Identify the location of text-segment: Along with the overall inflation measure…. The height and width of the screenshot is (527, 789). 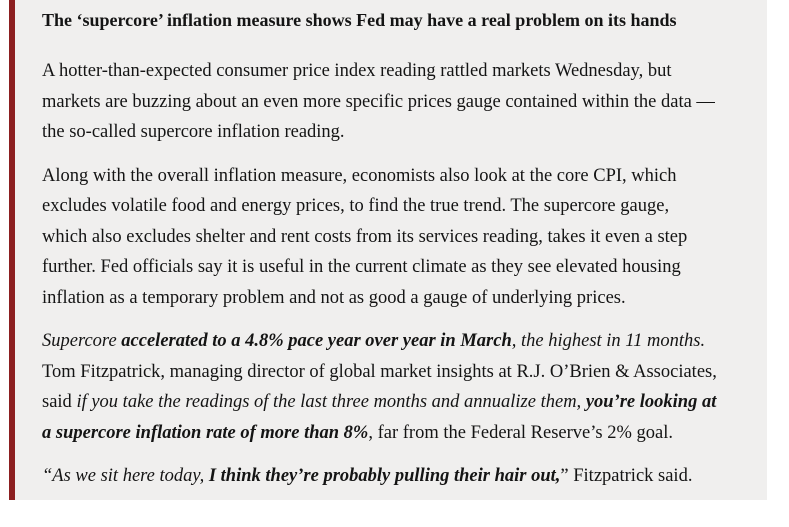
(359, 175).